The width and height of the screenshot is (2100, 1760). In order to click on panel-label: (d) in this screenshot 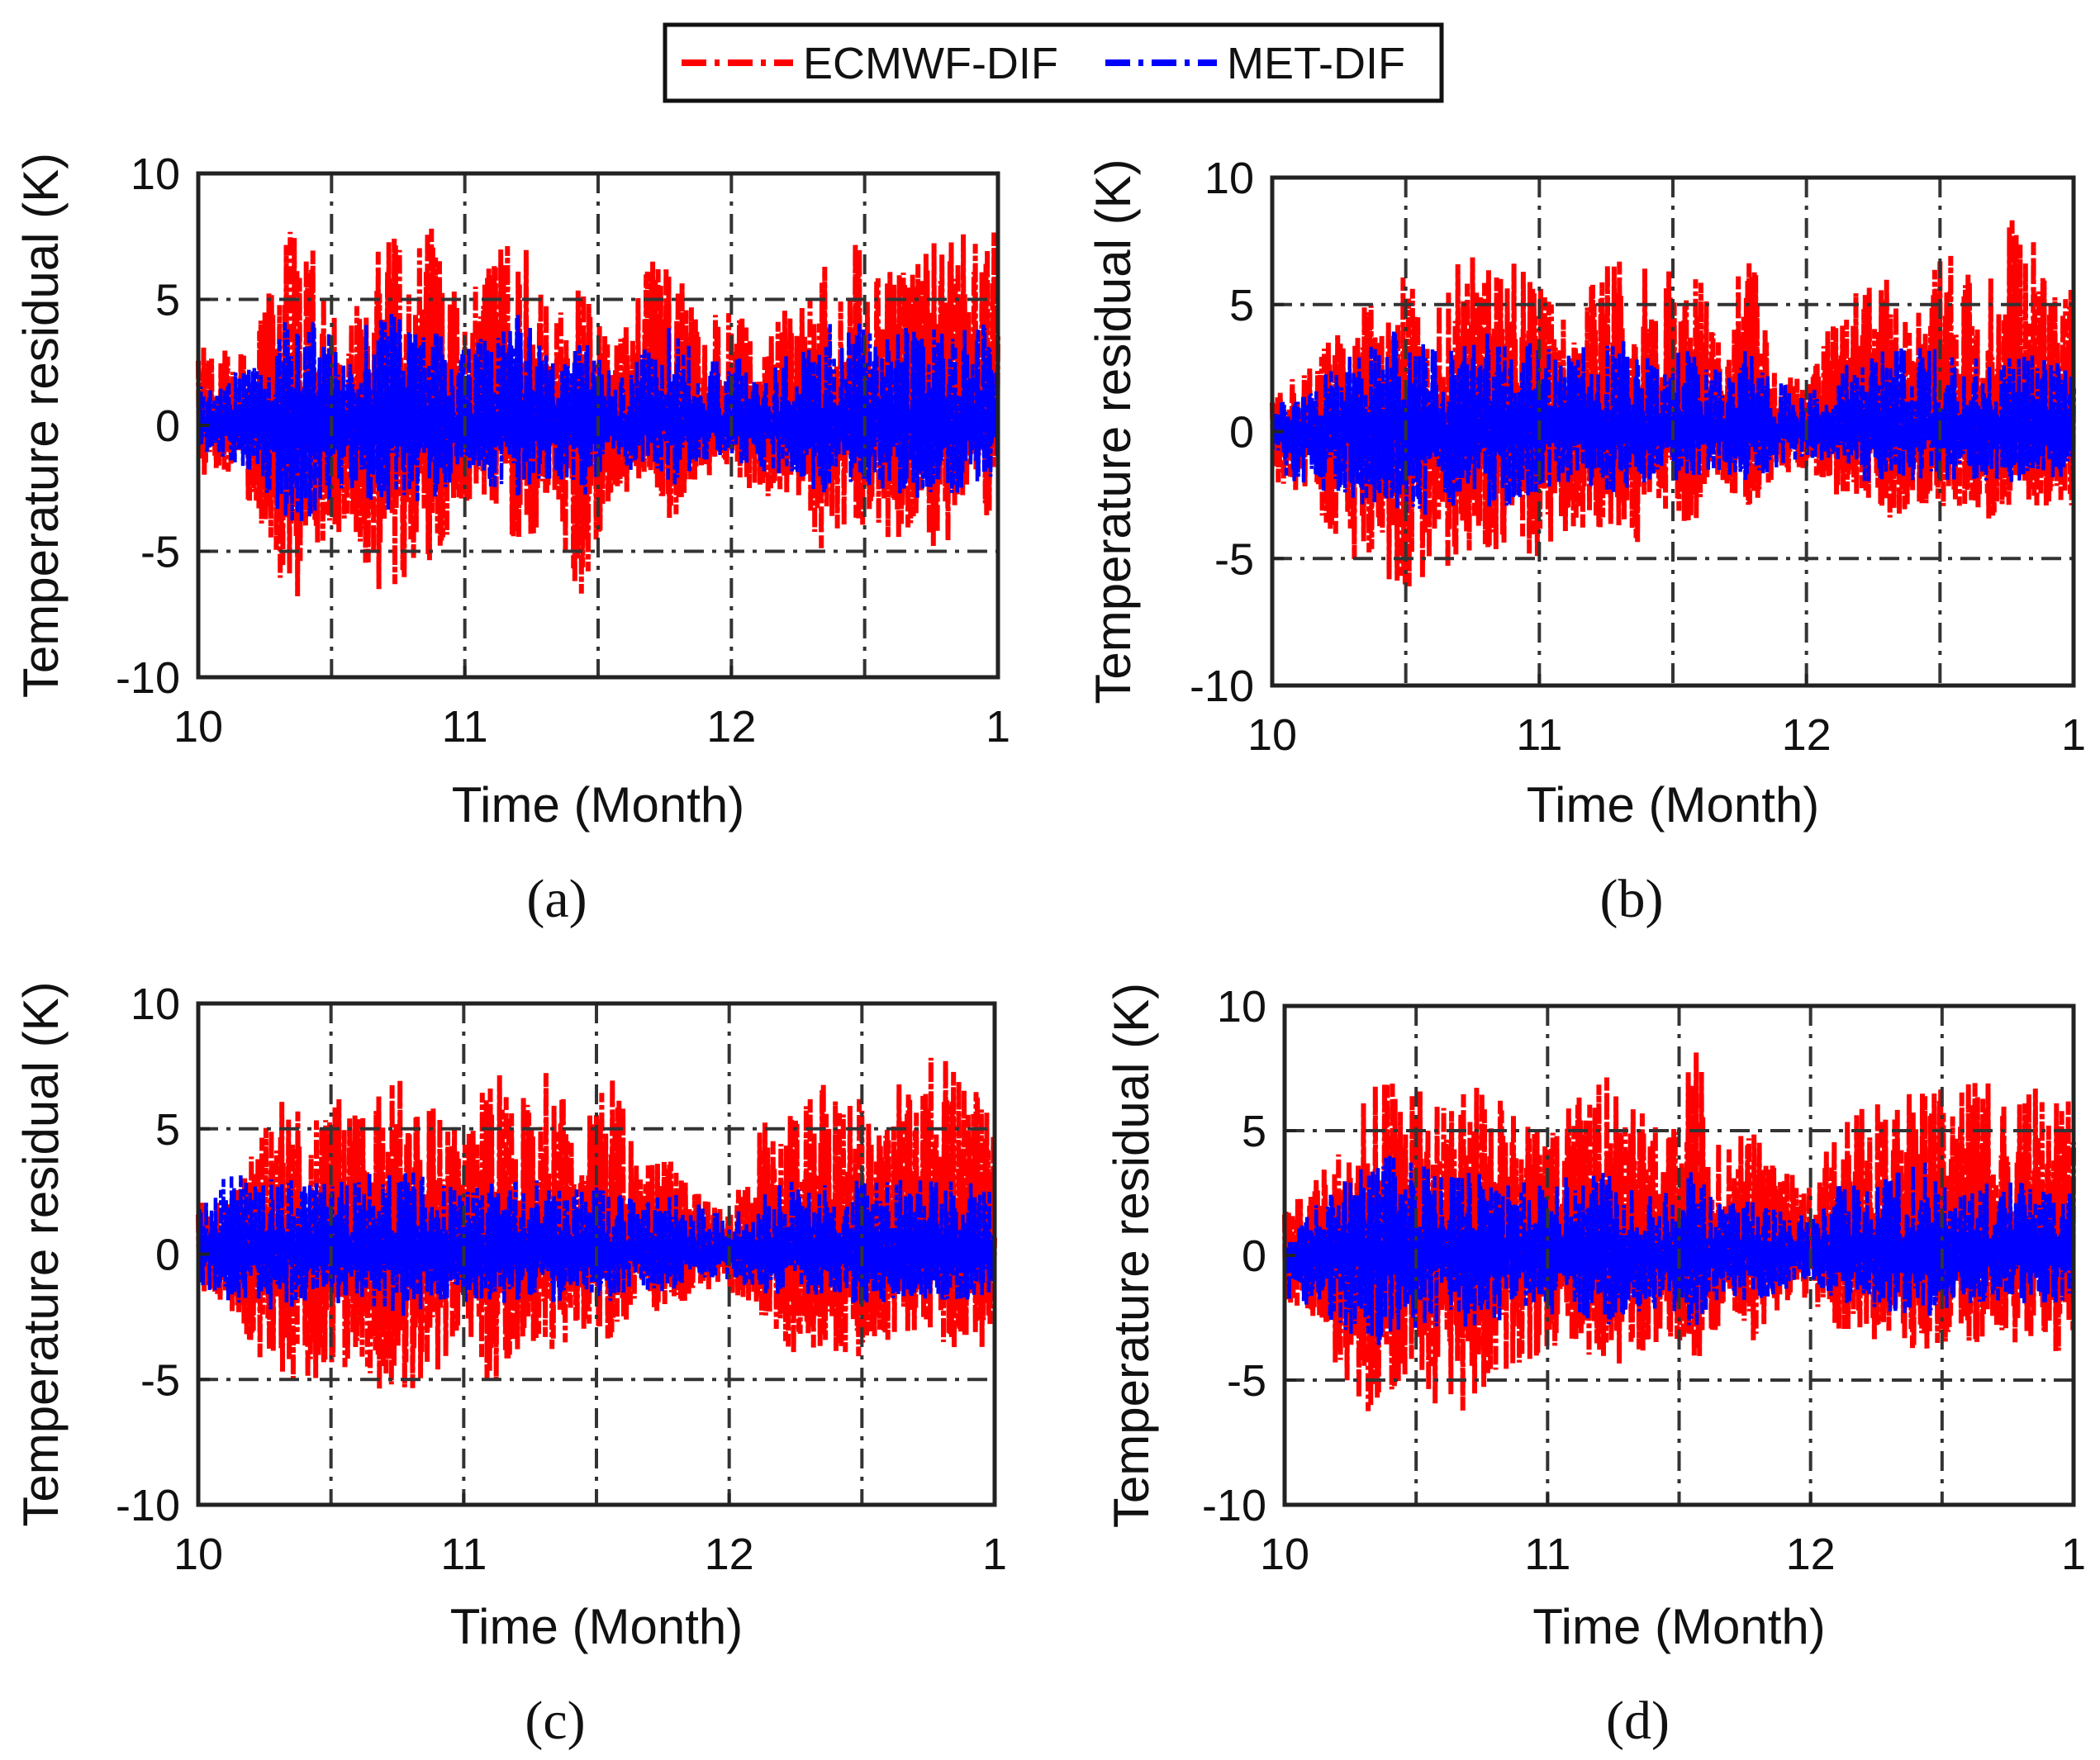, I will do `click(1638, 1721)`.